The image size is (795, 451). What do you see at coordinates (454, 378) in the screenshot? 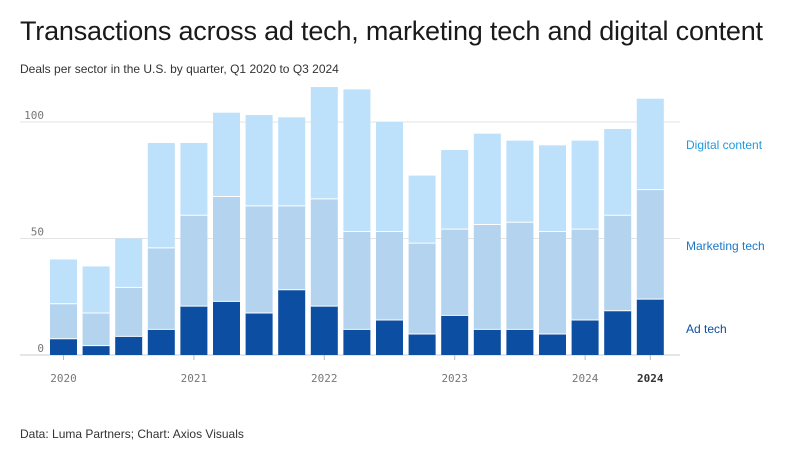
I see `x-tick-label: 2023` at bounding box center [454, 378].